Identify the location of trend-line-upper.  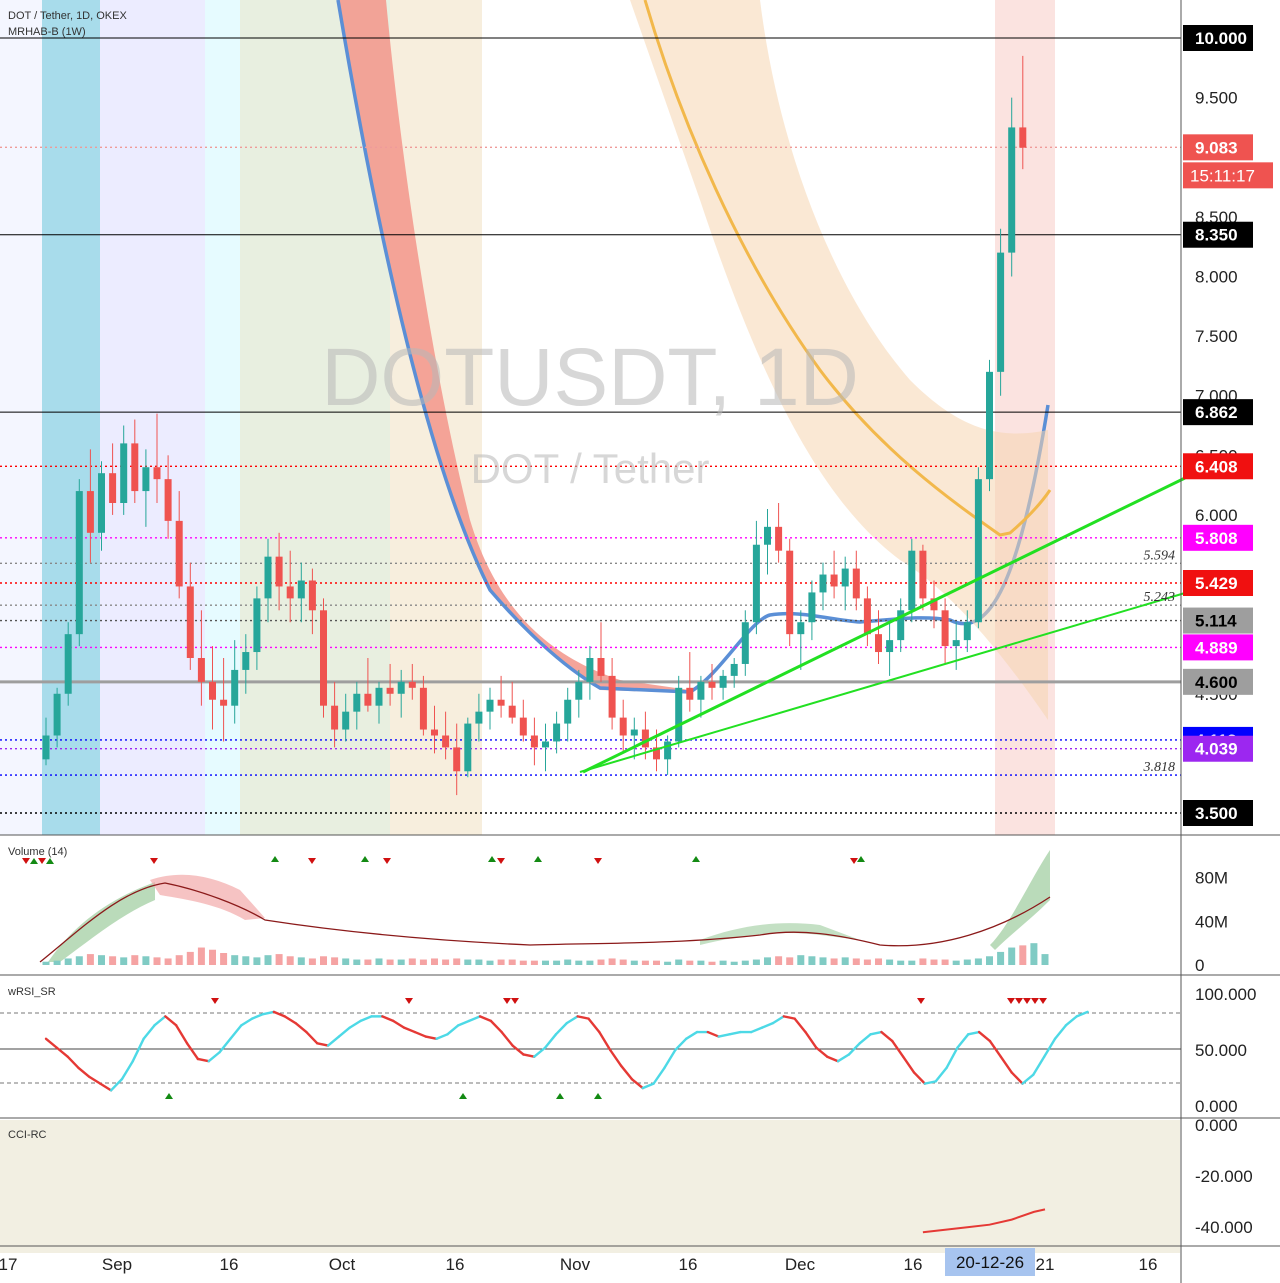
(884, 625).